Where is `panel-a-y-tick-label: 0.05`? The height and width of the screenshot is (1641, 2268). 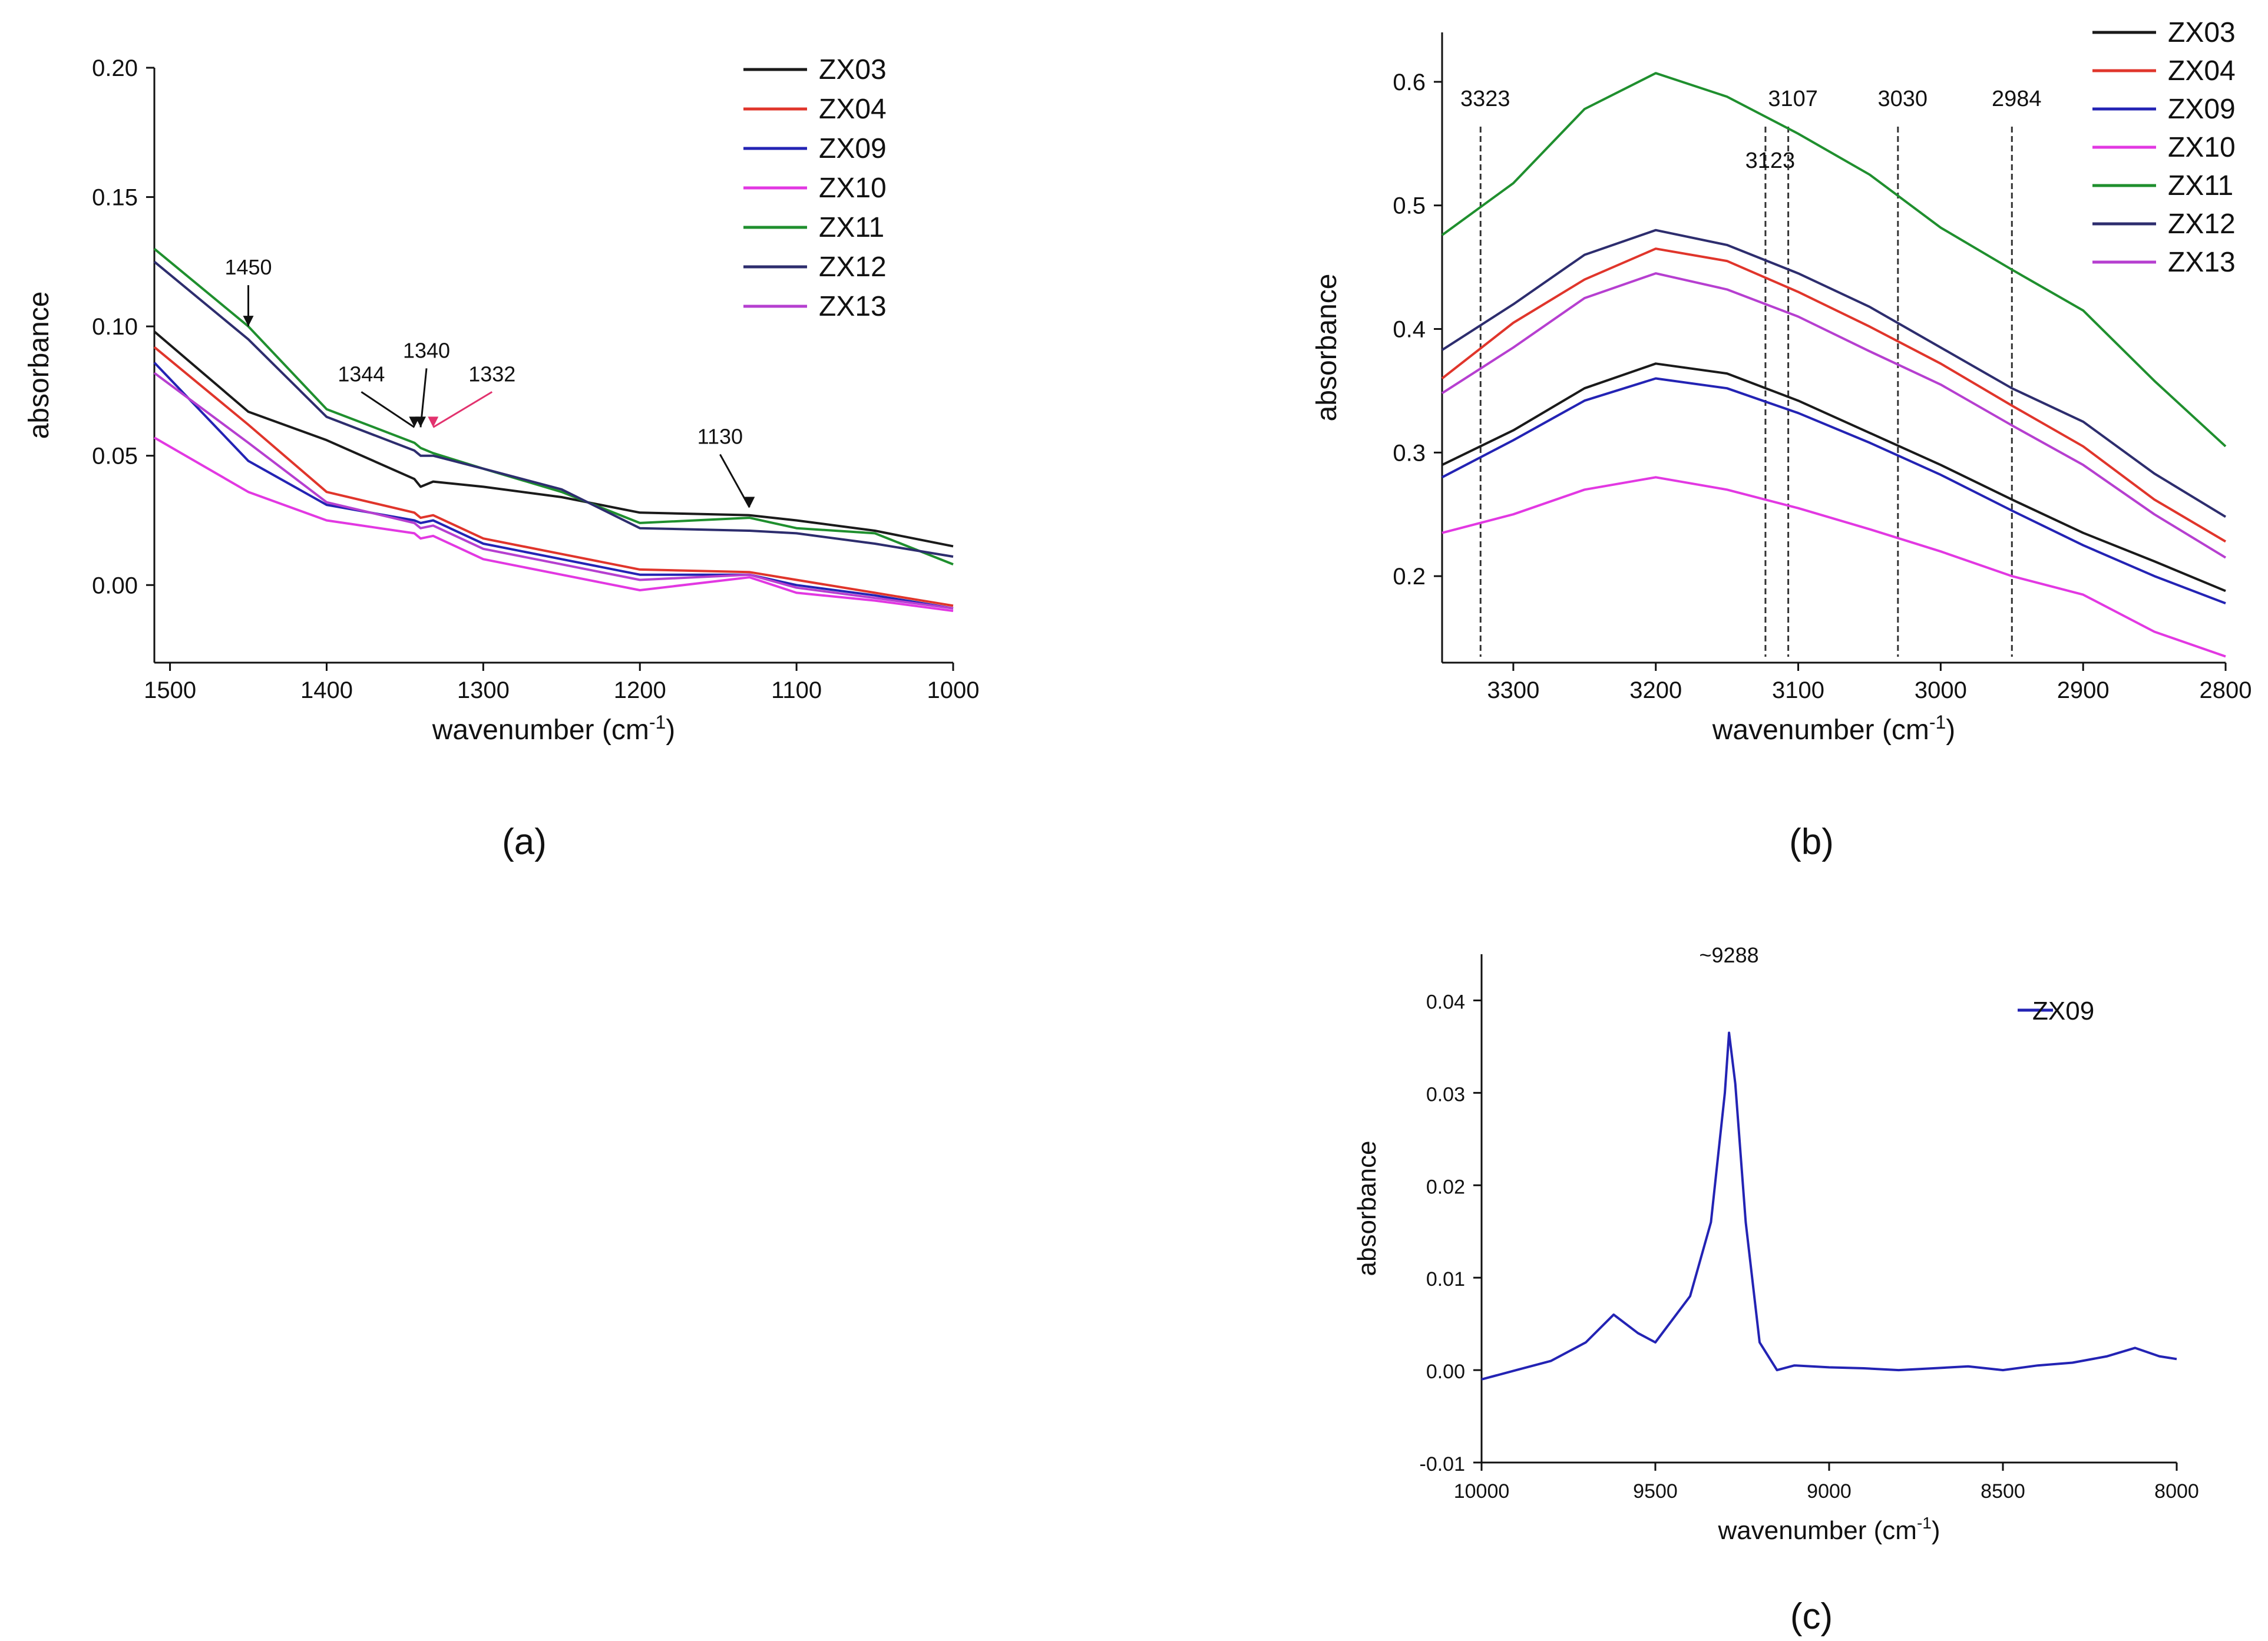
panel-a-y-tick-label: 0.05 is located at coordinates (115, 456).